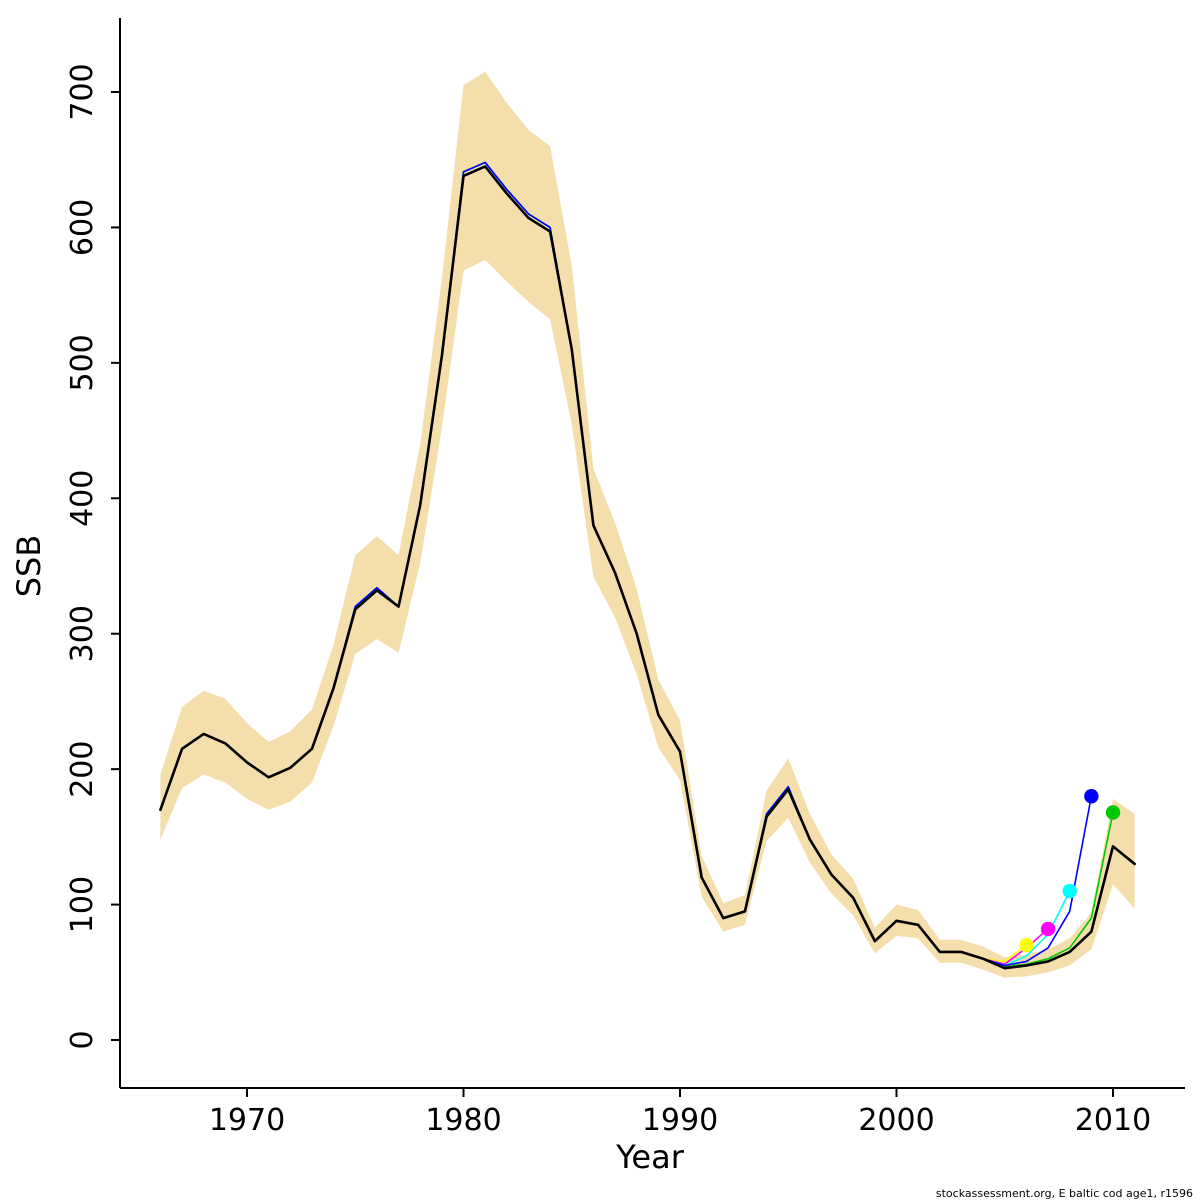 This screenshot has height=1200, width=1200. Describe the element at coordinates (1091, 796) in the screenshot. I see `terminal-dot-retro-2009` at that location.